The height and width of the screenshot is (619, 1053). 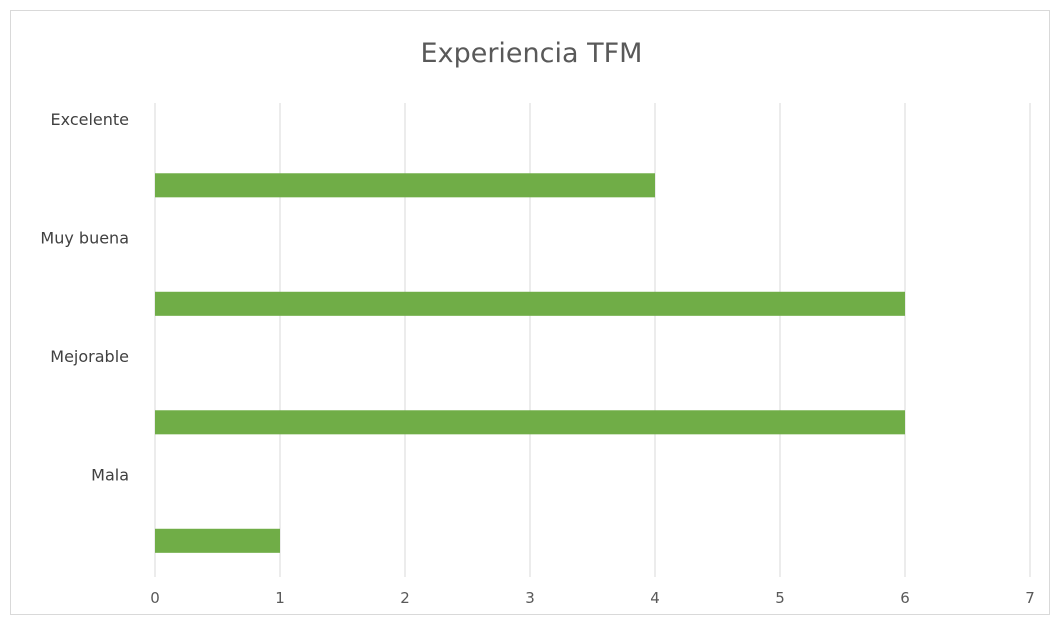 I want to click on x-tick-label-3: 3, so click(x=530, y=598).